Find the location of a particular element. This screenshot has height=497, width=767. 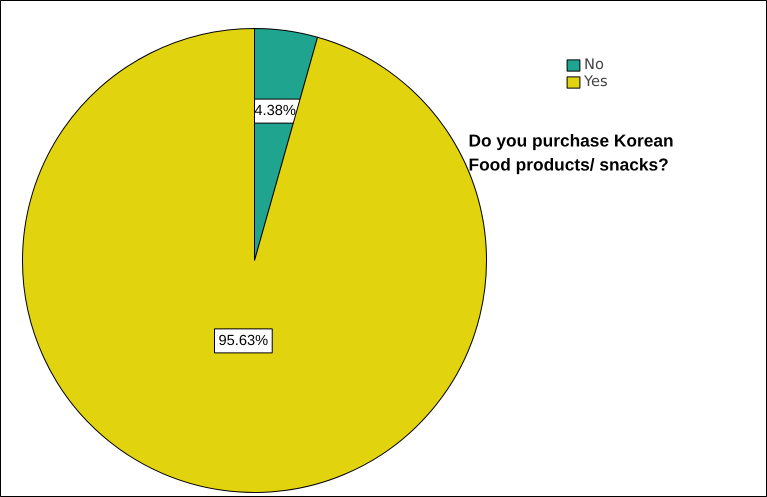

data-label: 95.63% is located at coordinates (243, 340).